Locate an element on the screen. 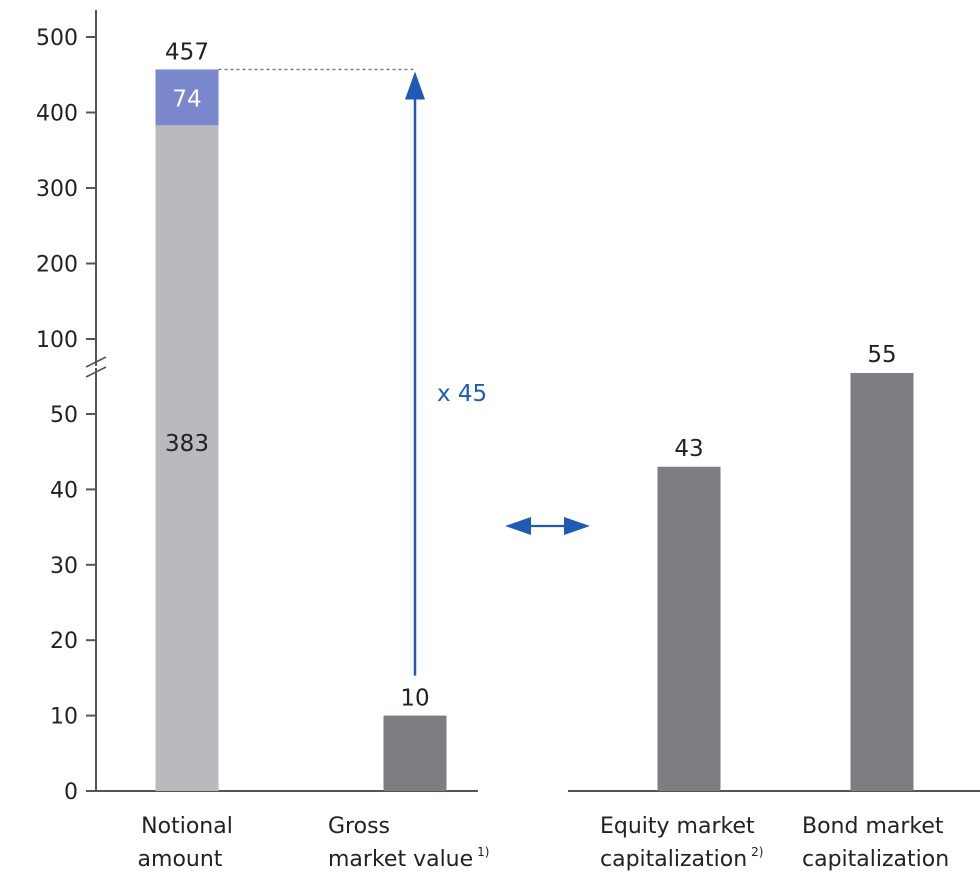 The image size is (980, 873). y-tick-label-40: 40 is located at coordinates (64, 490).